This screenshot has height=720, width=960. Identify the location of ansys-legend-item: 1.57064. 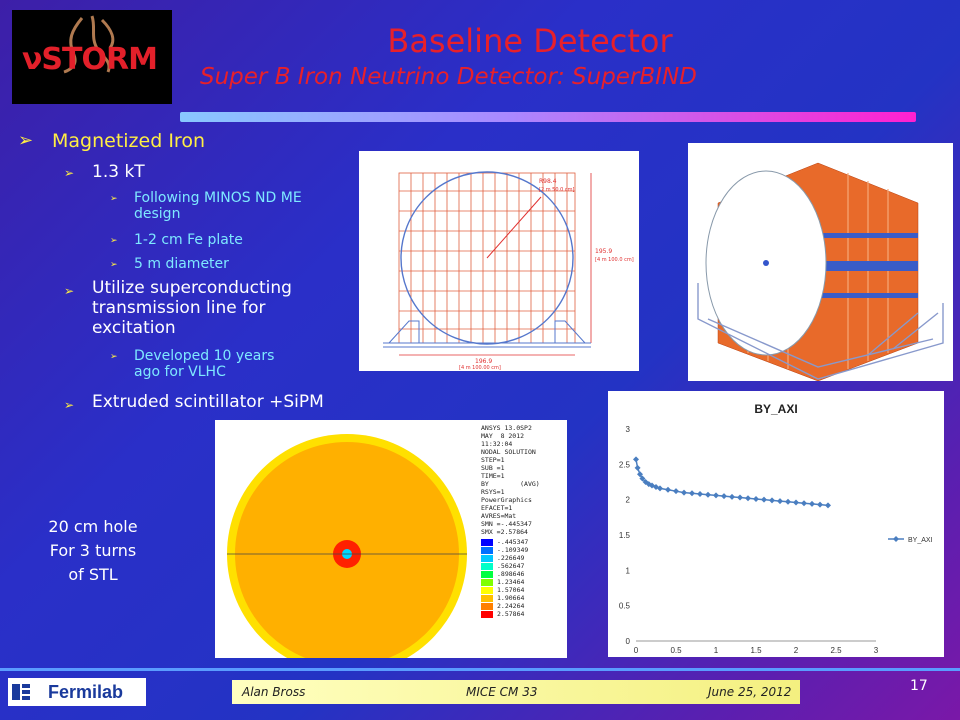
(504, 590).